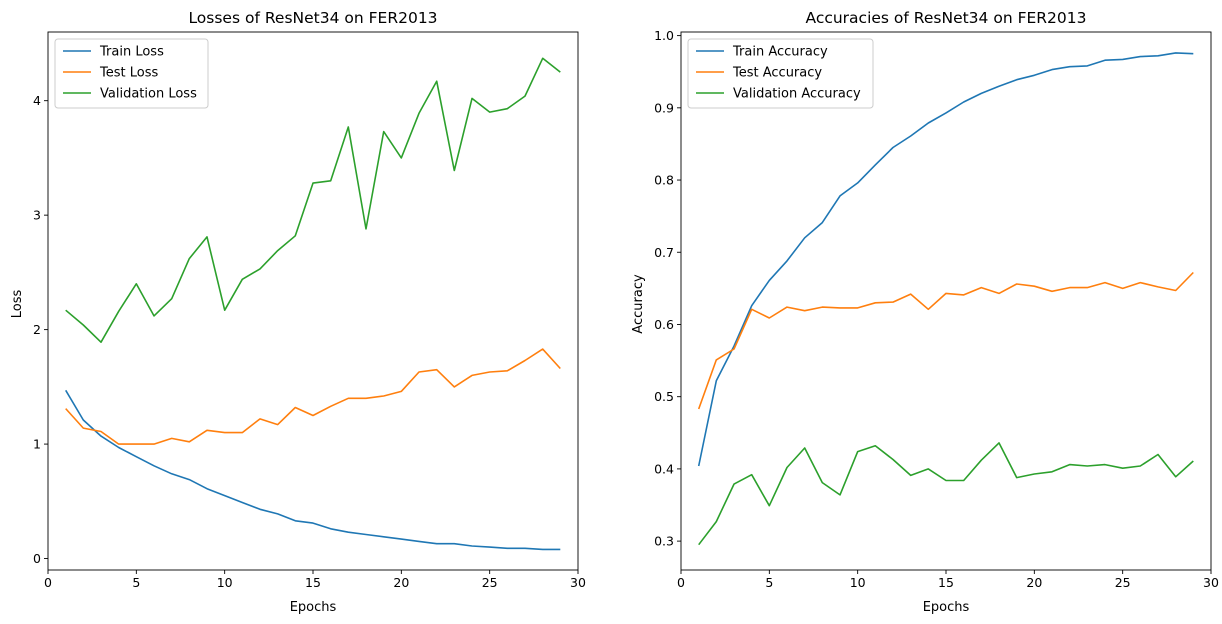  Describe the element at coordinates (664, 180) in the screenshot. I see `accuracy-ytick-label: 0.8` at that location.